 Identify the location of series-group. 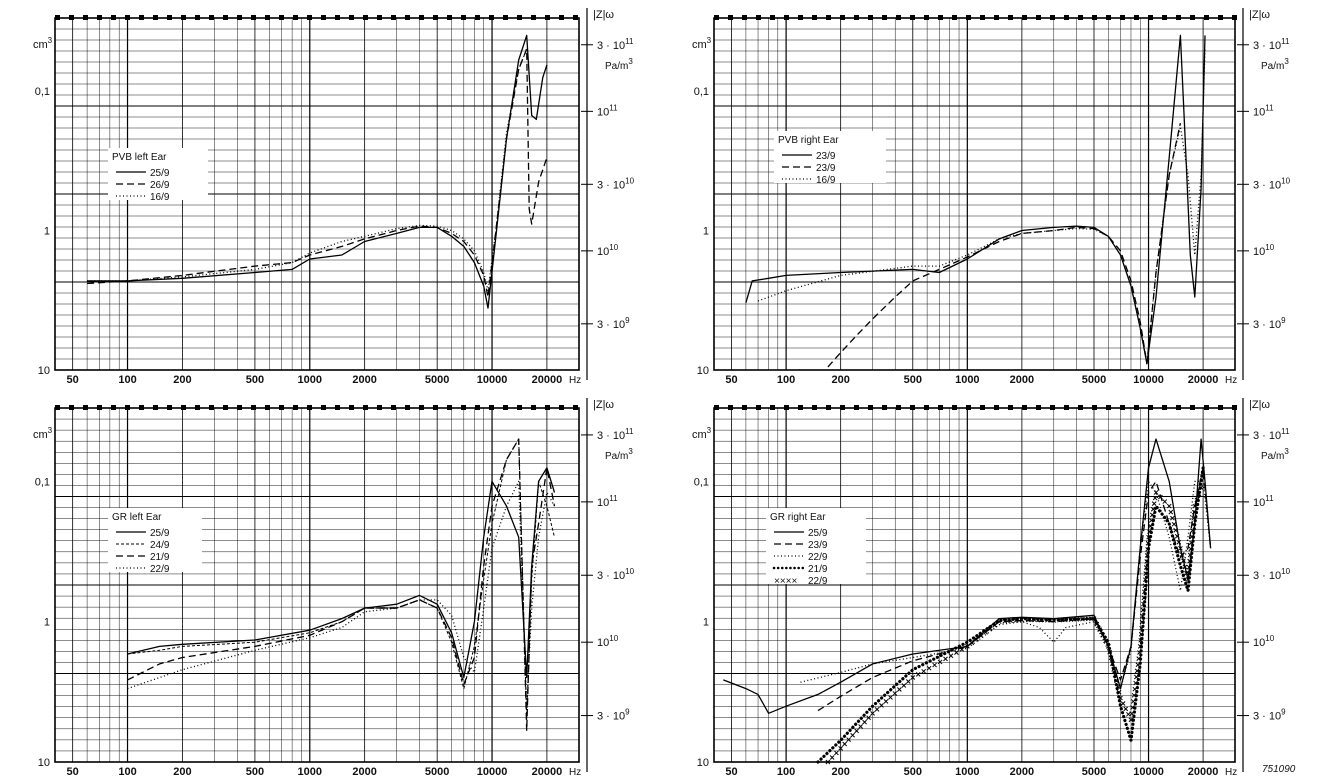
(341, 585).